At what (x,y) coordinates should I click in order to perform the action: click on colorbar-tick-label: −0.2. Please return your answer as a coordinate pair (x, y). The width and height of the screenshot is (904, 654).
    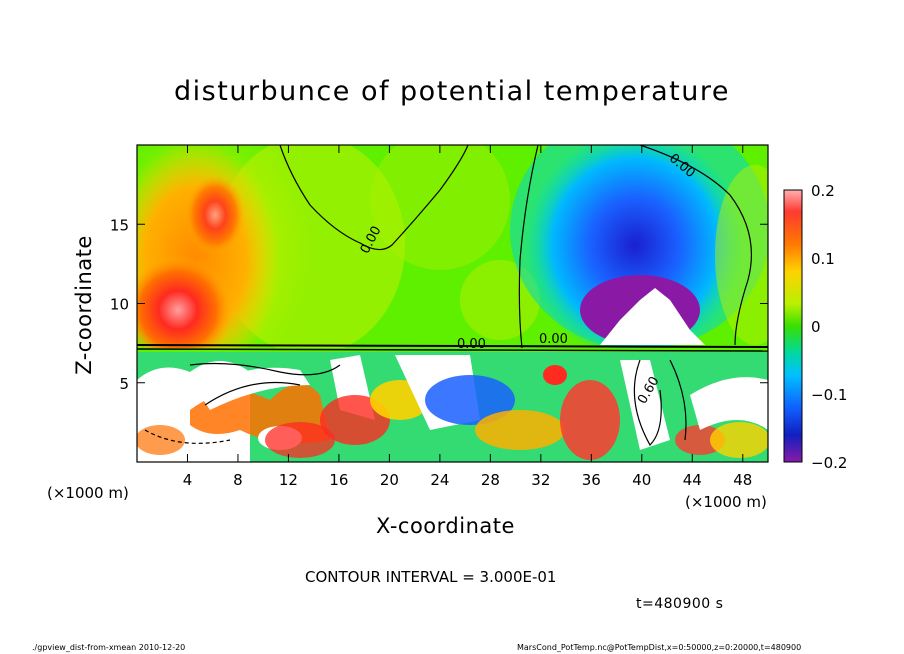
    Looking at the image, I should click on (829, 463).